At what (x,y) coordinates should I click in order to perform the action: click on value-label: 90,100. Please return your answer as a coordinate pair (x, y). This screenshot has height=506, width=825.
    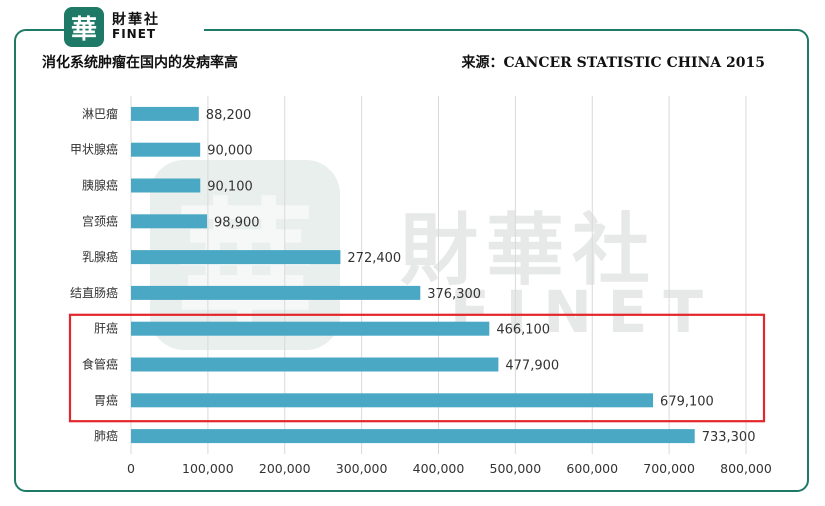
    Looking at the image, I should click on (230, 187).